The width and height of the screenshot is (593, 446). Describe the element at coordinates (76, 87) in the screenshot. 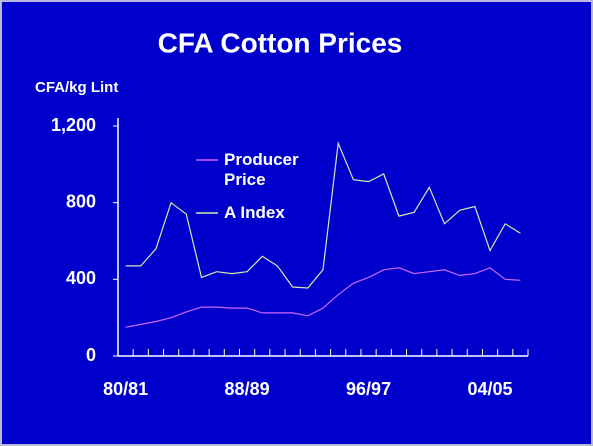

I see `y-axis-label: CFA/kg Lint` at that location.